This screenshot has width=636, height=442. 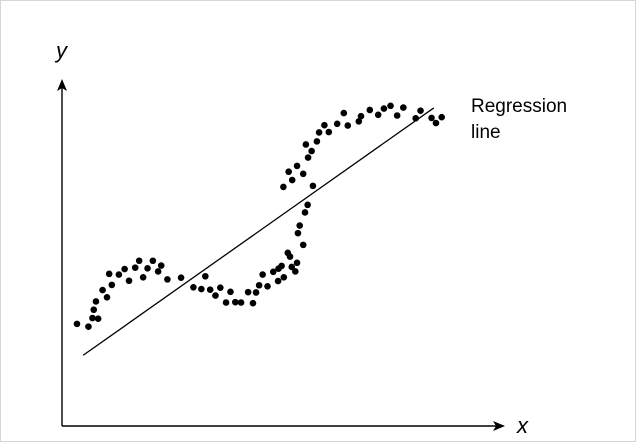 I want to click on x-axis-label: x, so click(x=522, y=425).